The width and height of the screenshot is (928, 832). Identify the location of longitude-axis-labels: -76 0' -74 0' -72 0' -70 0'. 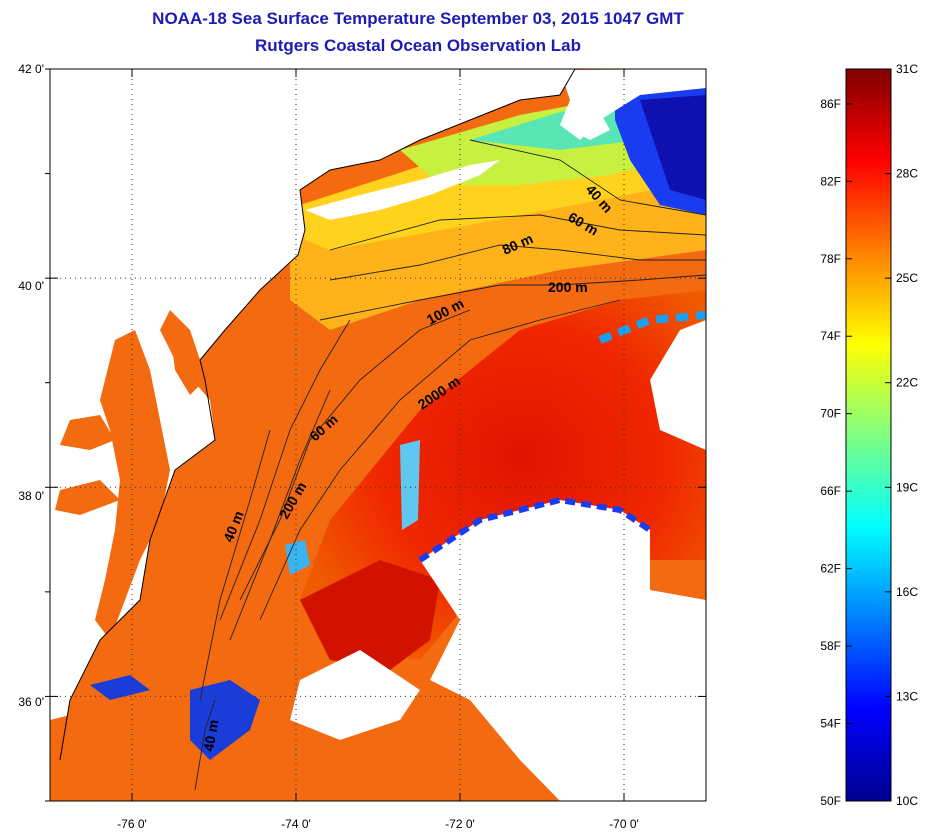
(378, 824).